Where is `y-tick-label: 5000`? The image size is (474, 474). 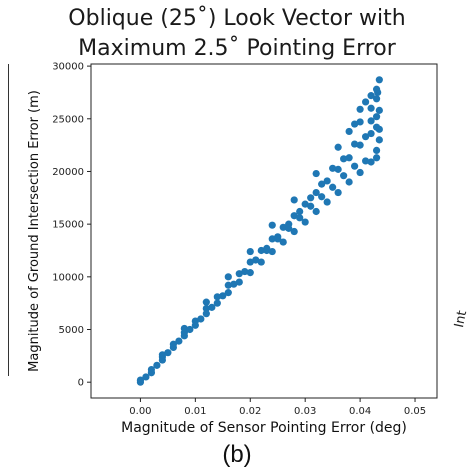 y-tick-label: 5000 is located at coordinates (71, 330).